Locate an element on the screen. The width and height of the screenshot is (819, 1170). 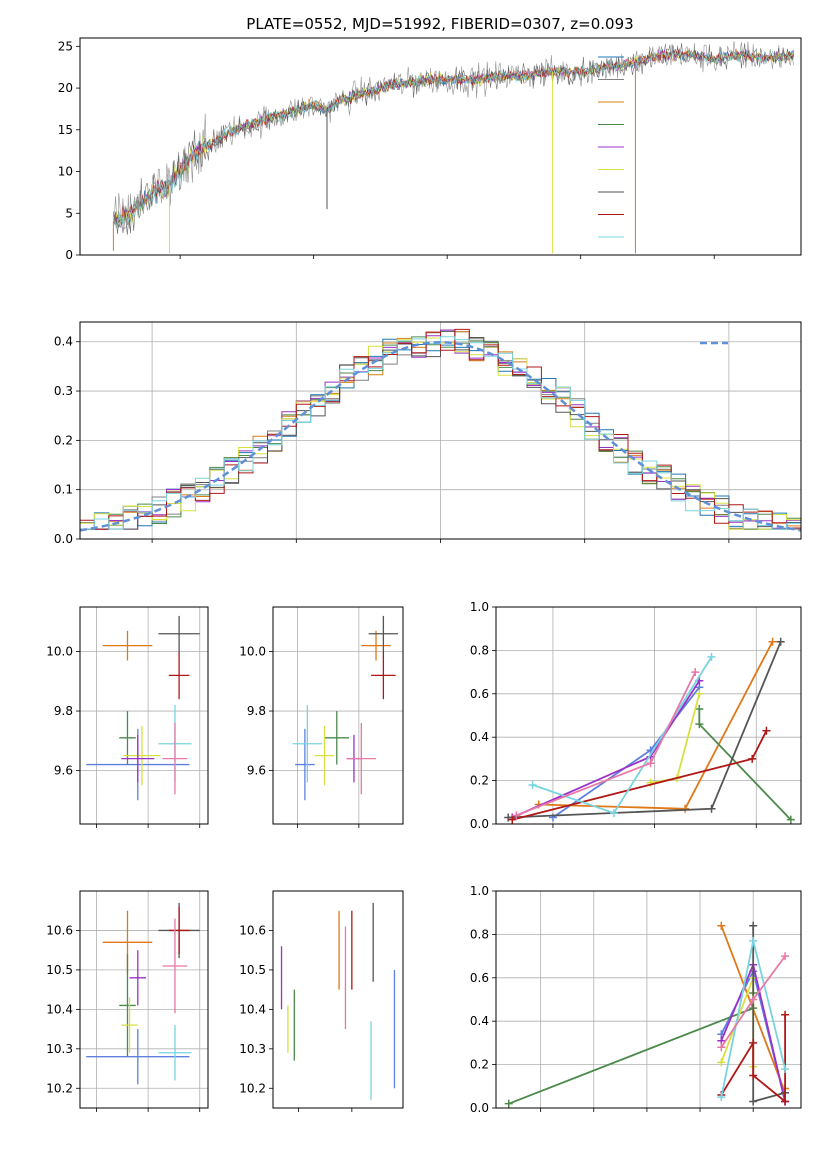
y-tick-label: 15 is located at coordinates (65, 130).